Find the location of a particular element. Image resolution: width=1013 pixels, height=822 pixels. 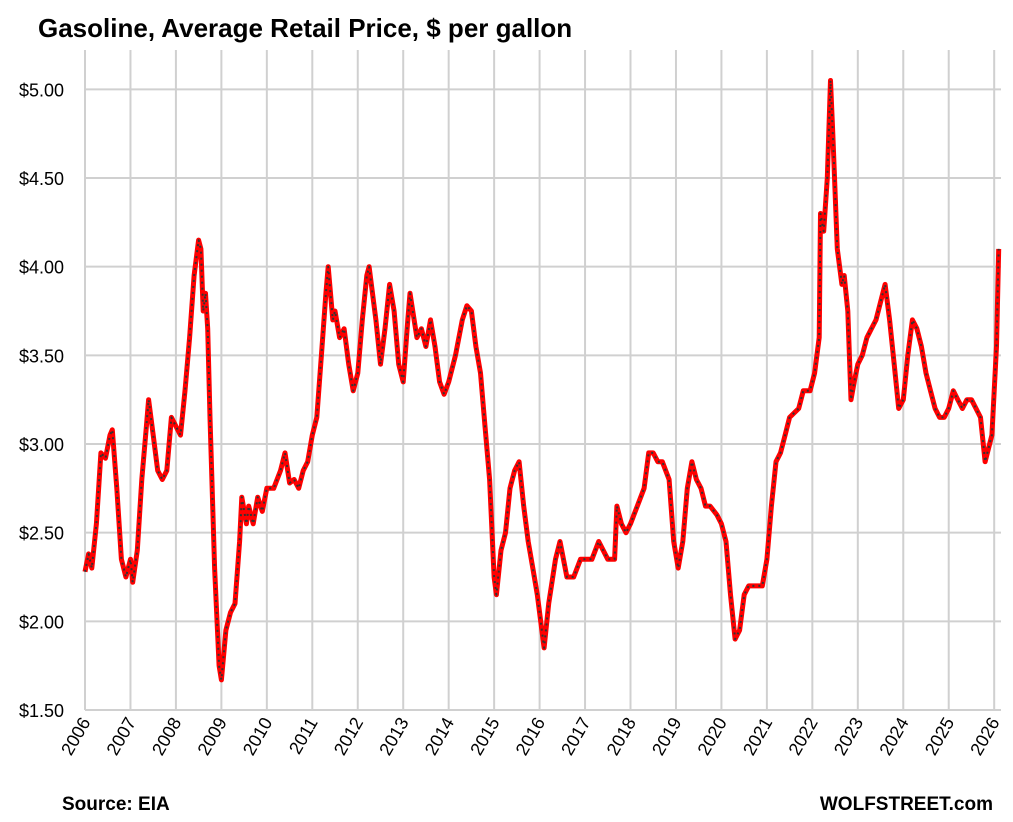

y-tick-label: $2.00 is located at coordinates (41, 622).